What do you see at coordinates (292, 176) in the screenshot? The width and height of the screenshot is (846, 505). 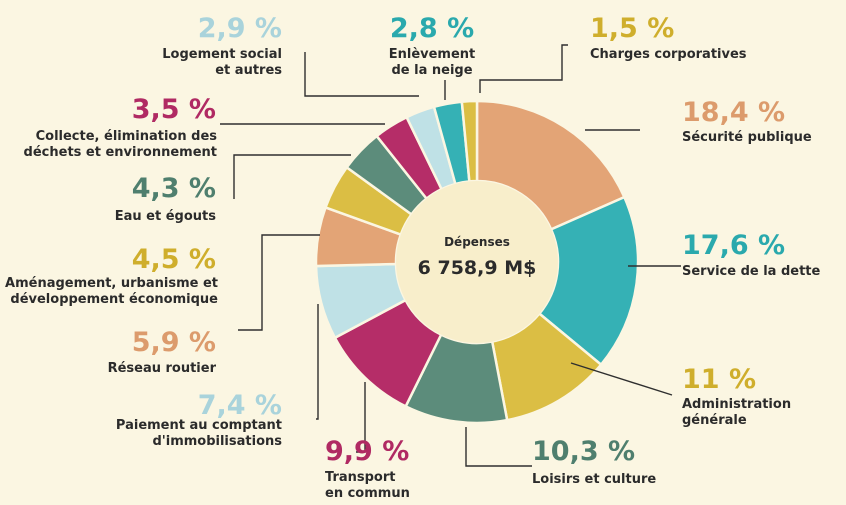 I see `leader-line-amenagement-urbanisme-et-developpement-economique` at bounding box center [292, 176].